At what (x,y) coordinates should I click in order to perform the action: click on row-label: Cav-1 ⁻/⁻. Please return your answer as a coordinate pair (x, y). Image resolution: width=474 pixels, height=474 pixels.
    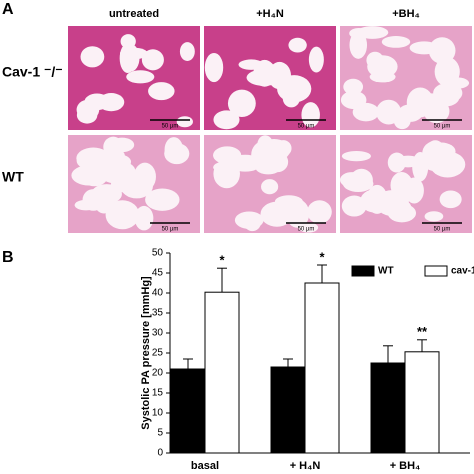
    Looking at the image, I should click on (32, 72).